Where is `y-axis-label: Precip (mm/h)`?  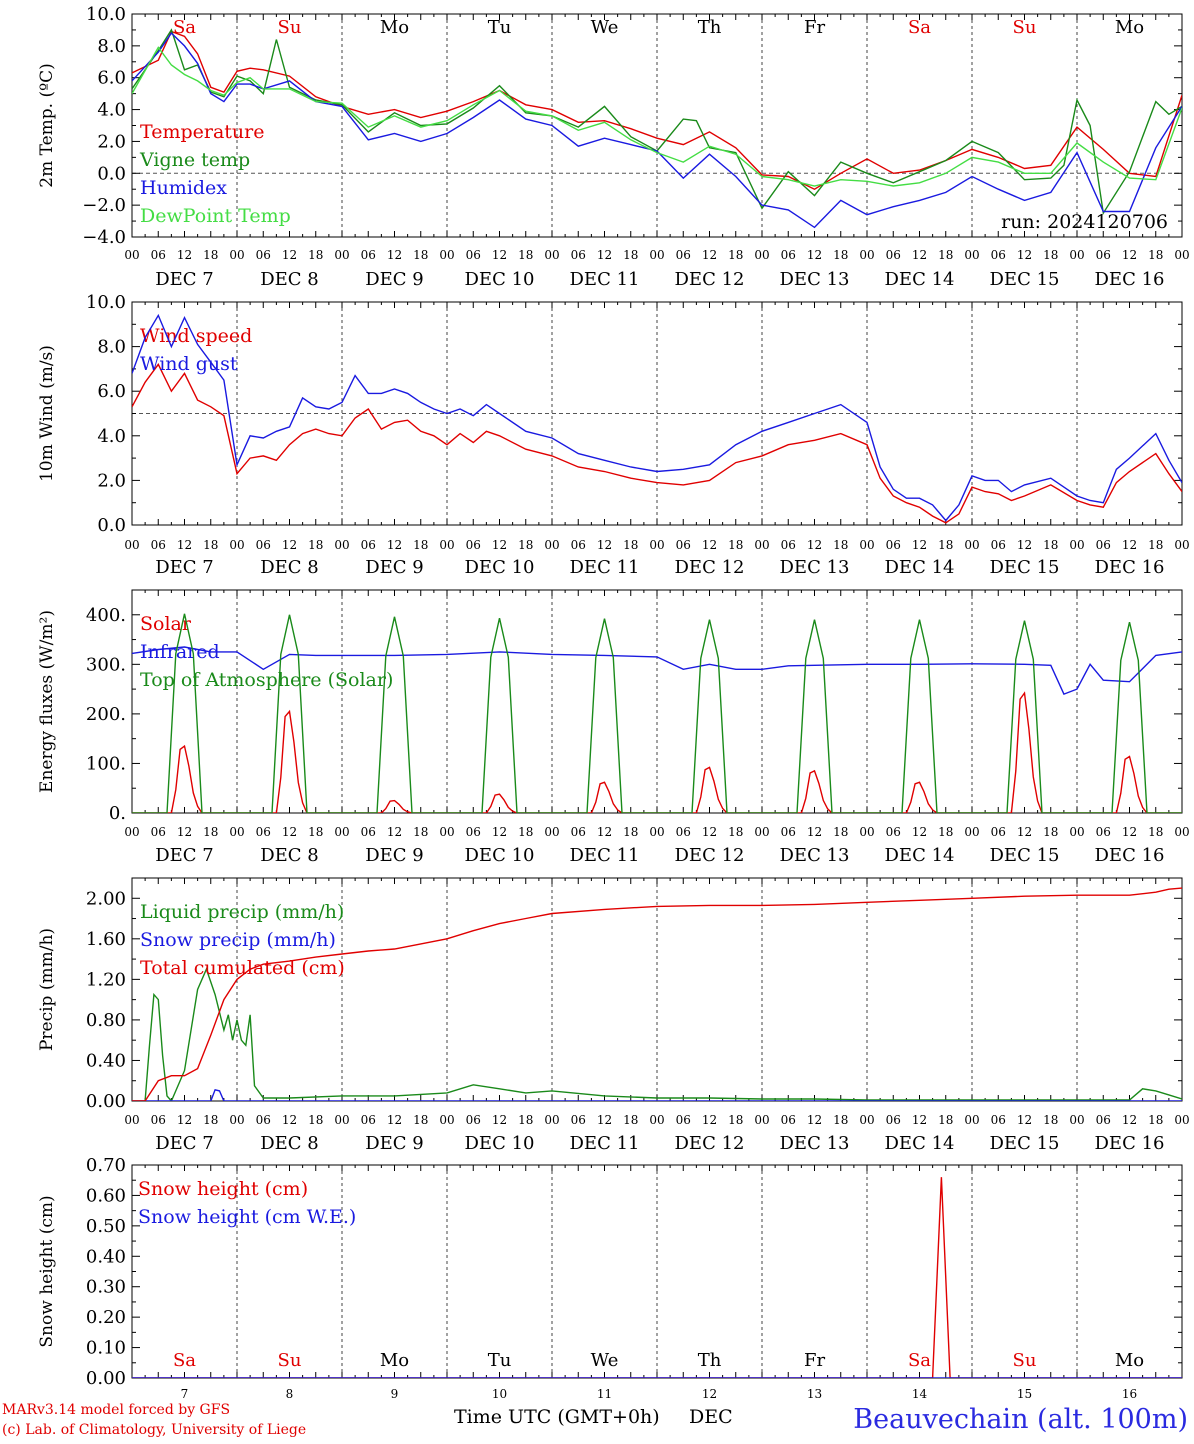 y-axis-label: Precip (mm/h) is located at coordinates (47, 989).